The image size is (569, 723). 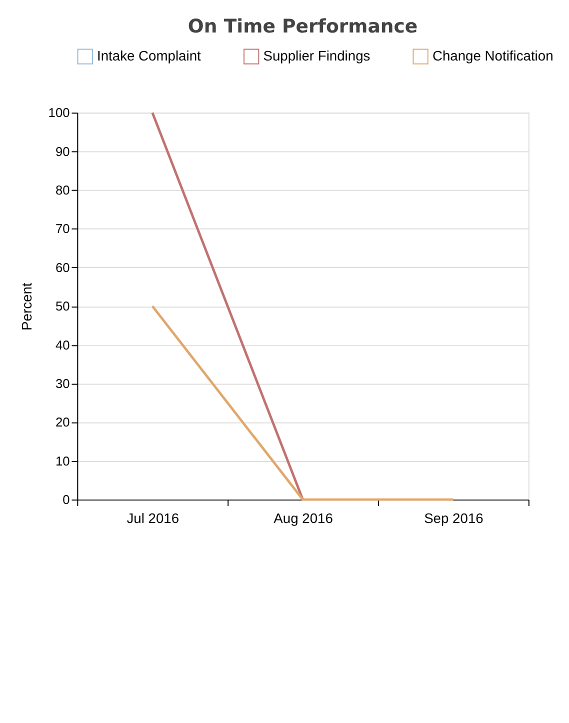 I want to click on y-tick-label: 0, so click(x=66, y=500).